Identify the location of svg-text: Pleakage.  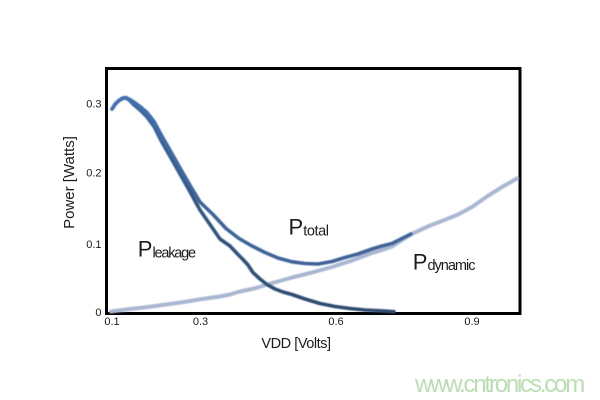
(167, 248).